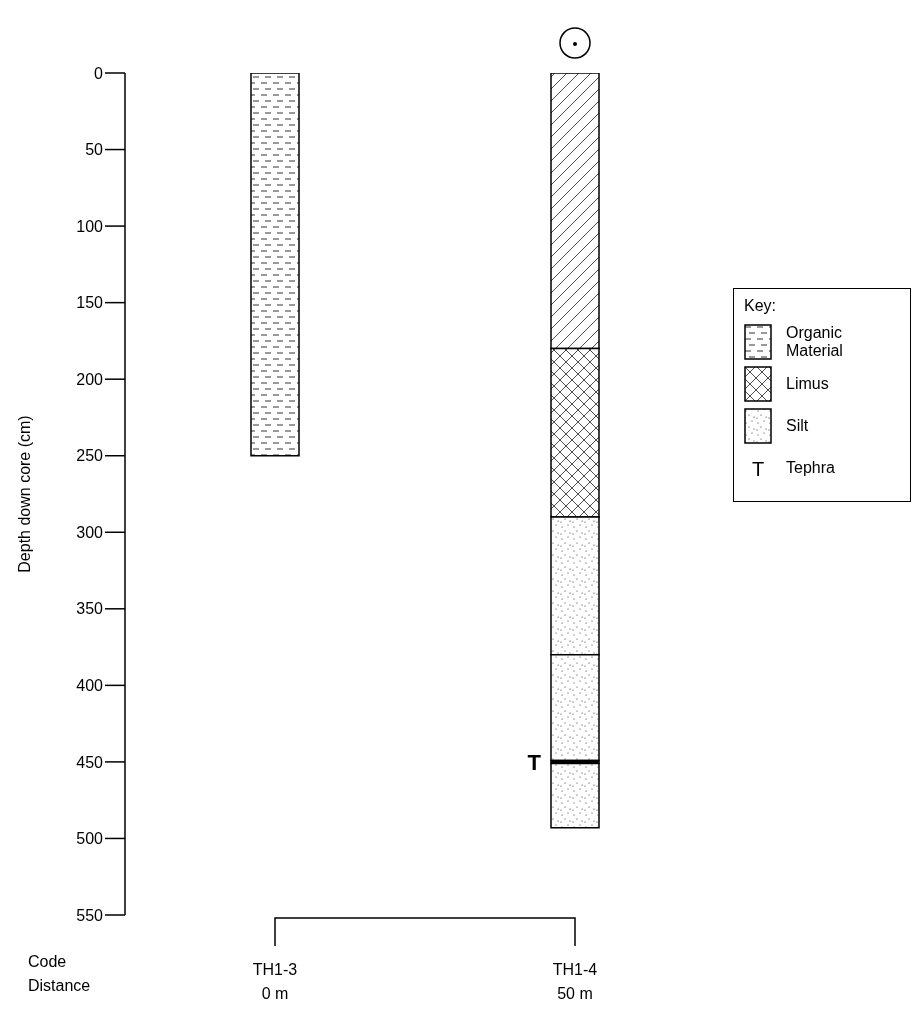  What do you see at coordinates (760, 305) in the screenshot?
I see `legend-title: Key:` at bounding box center [760, 305].